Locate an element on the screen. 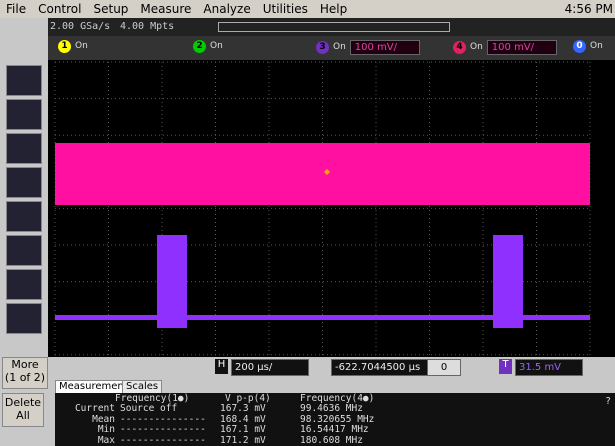  horizontal-label: H is located at coordinates (221, 366).